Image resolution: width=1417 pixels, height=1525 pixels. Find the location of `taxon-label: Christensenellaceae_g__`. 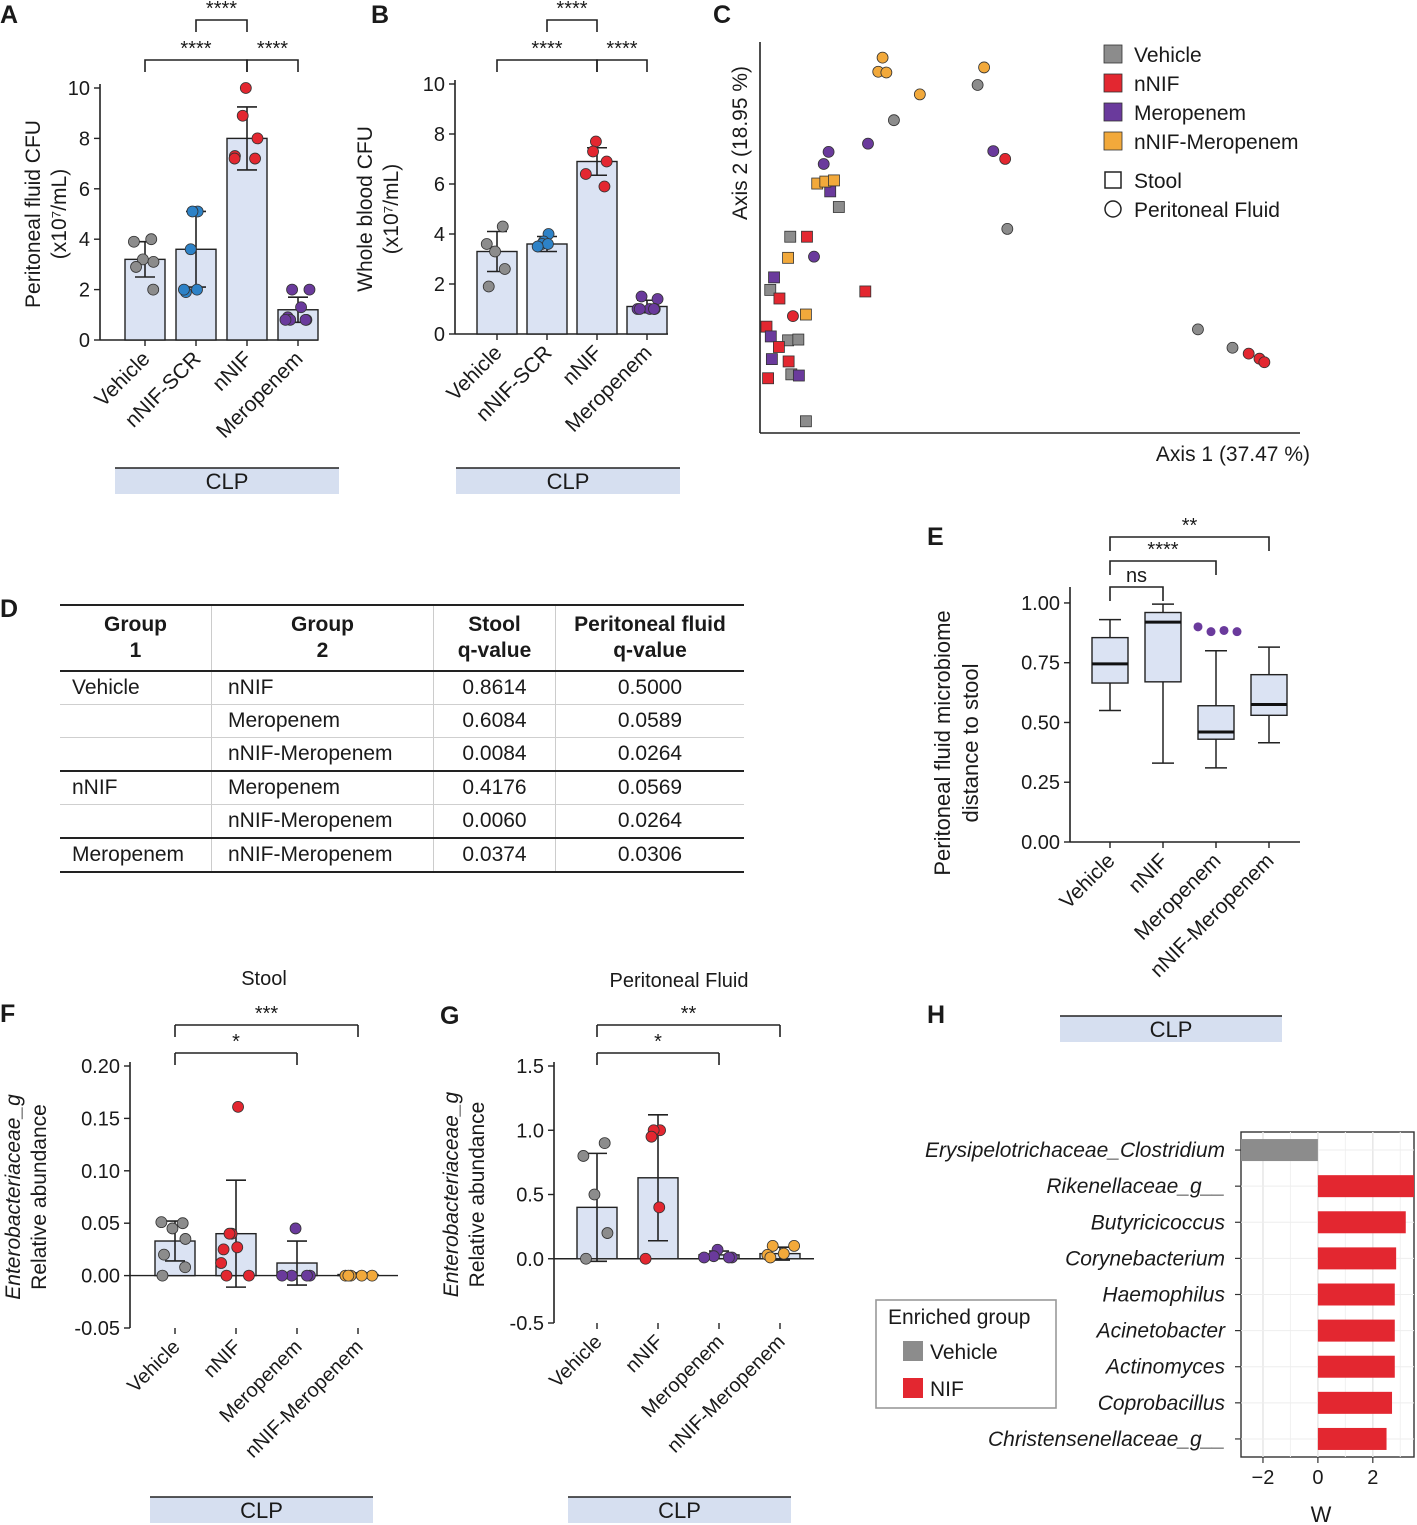

taxon-label: Christensenellaceae_g__ is located at coordinates (1106, 1439).